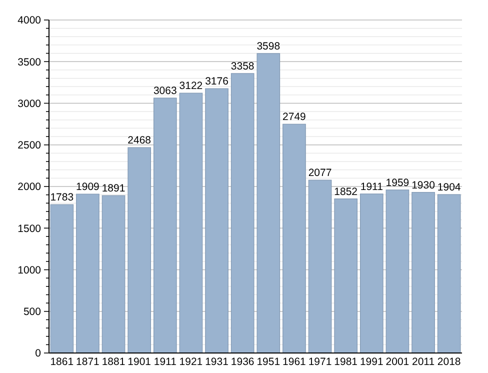 The width and height of the screenshot is (488, 373). What do you see at coordinates (140, 362) in the screenshot?
I see `x-tick-label: 1901` at bounding box center [140, 362].